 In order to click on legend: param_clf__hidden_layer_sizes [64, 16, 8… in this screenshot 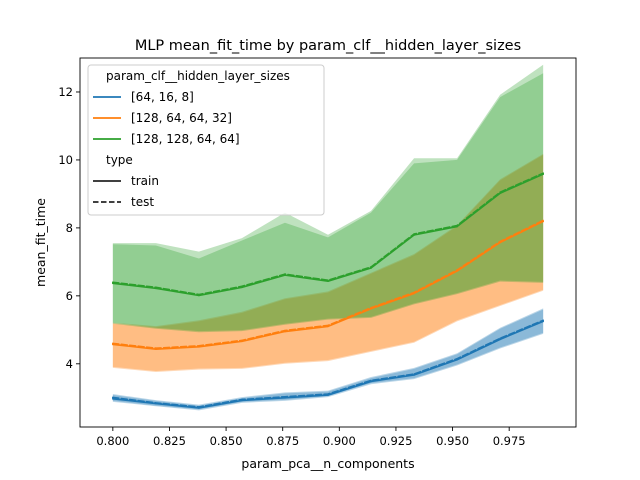, I will do `click(206, 140)`.